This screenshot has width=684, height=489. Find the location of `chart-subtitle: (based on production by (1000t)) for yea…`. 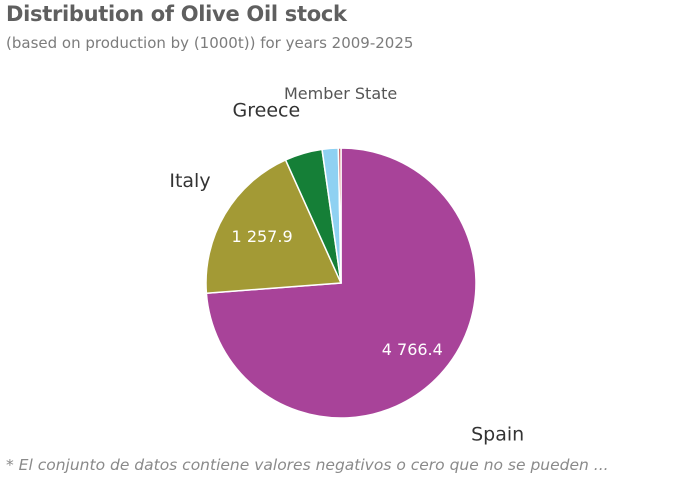

chart-subtitle: (based on production by (1000t)) for yea… is located at coordinates (210, 43).